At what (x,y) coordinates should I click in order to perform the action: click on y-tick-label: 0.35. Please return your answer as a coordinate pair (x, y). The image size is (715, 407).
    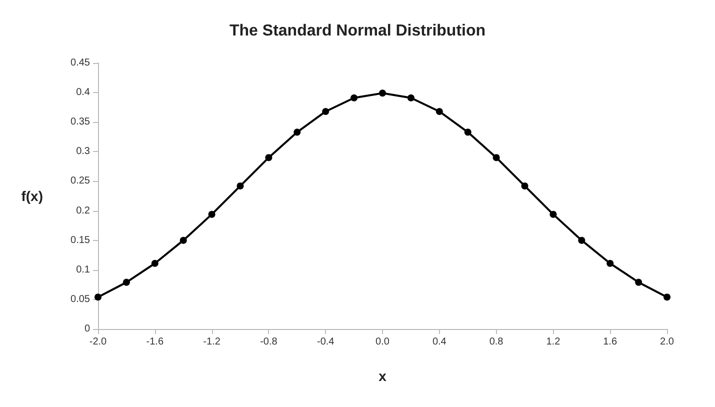
    Looking at the image, I should click on (80, 122).